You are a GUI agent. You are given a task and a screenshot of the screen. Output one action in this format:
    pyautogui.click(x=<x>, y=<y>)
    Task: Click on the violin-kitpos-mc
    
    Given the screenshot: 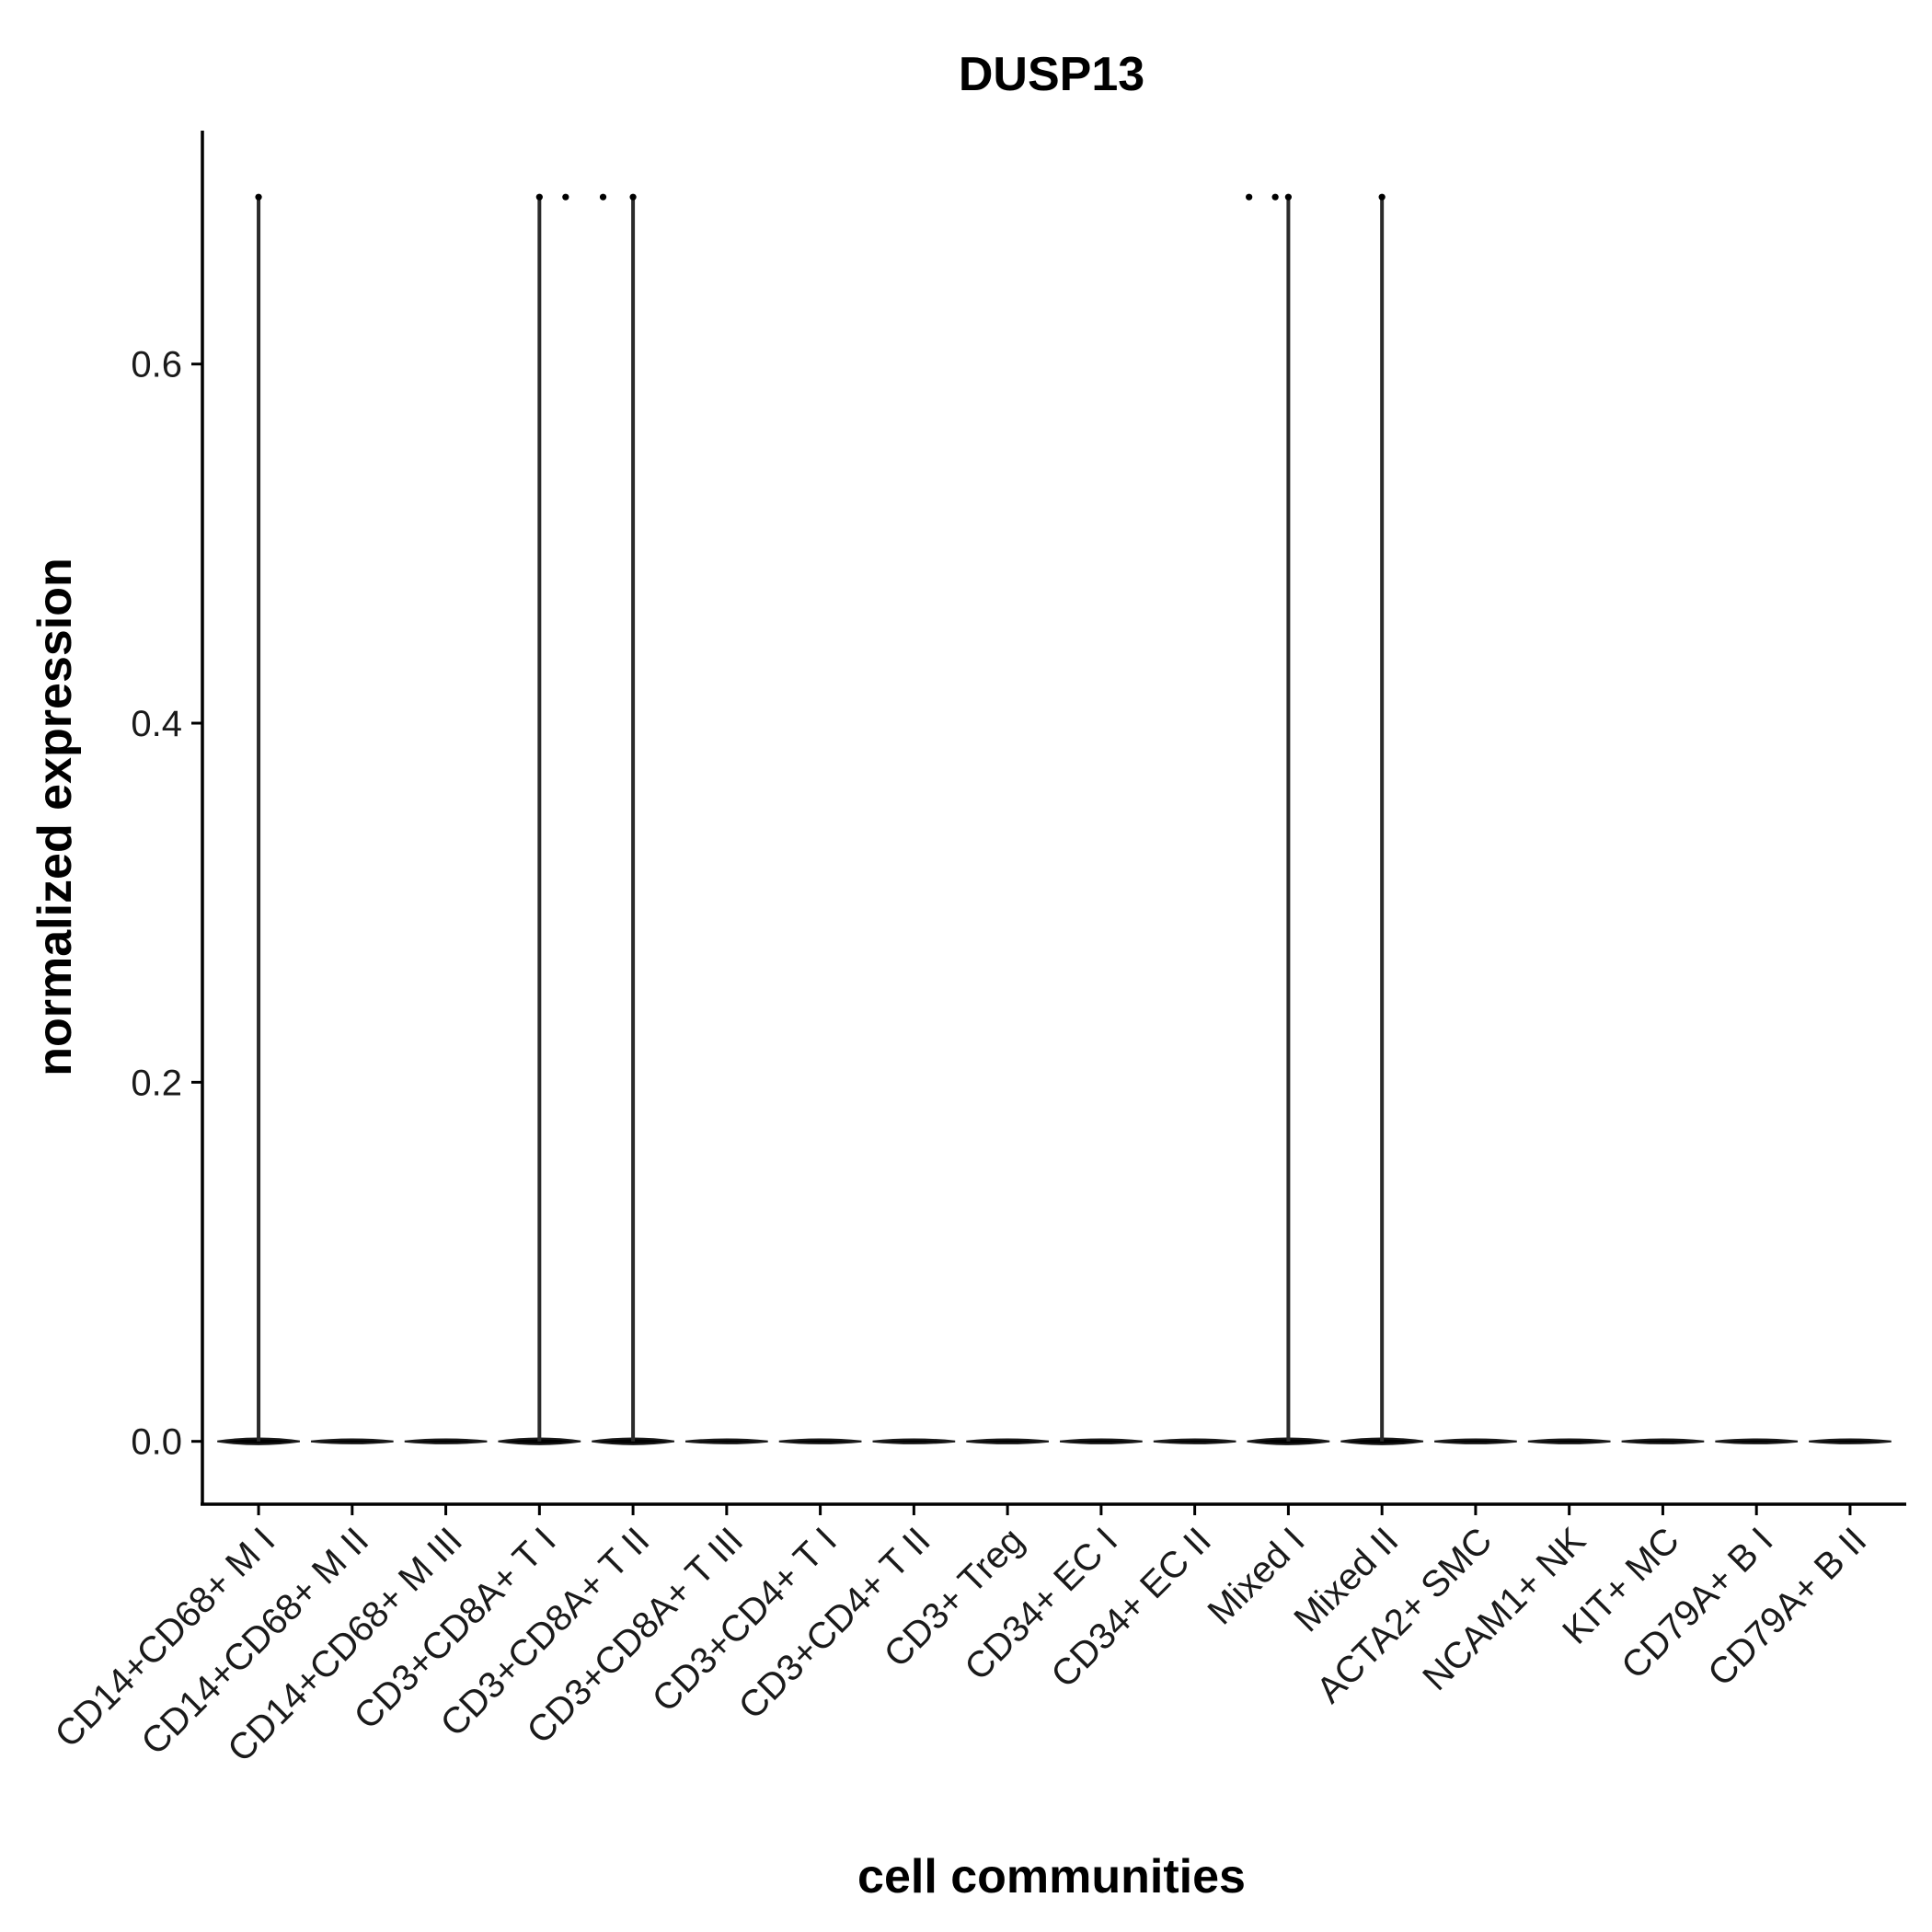 What is the action you would take?
    pyautogui.click(x=1663, y=1441)
    